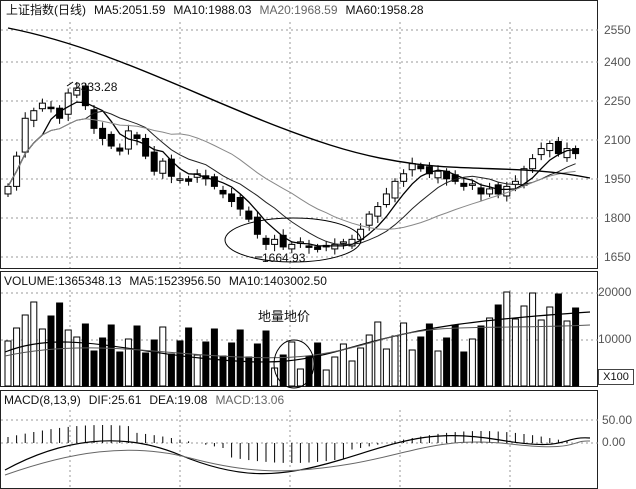 Image resolution: width=636 pixels, height=489 pixels. What do you see at coordinates (284, 316) in the screenshot?
I see `volume-annotation: 地量地价` at bounding box center [284, 316].